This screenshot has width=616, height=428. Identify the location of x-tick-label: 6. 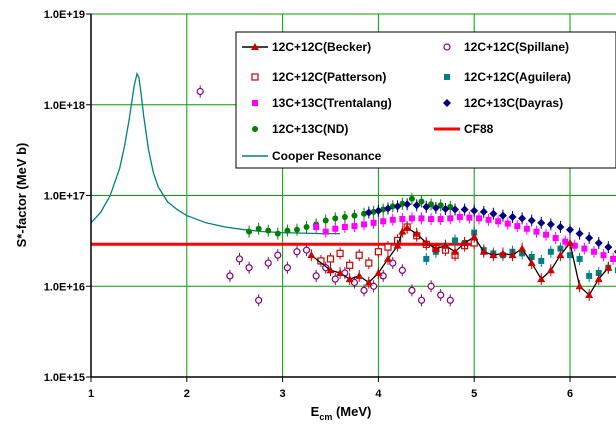
(570, 394).